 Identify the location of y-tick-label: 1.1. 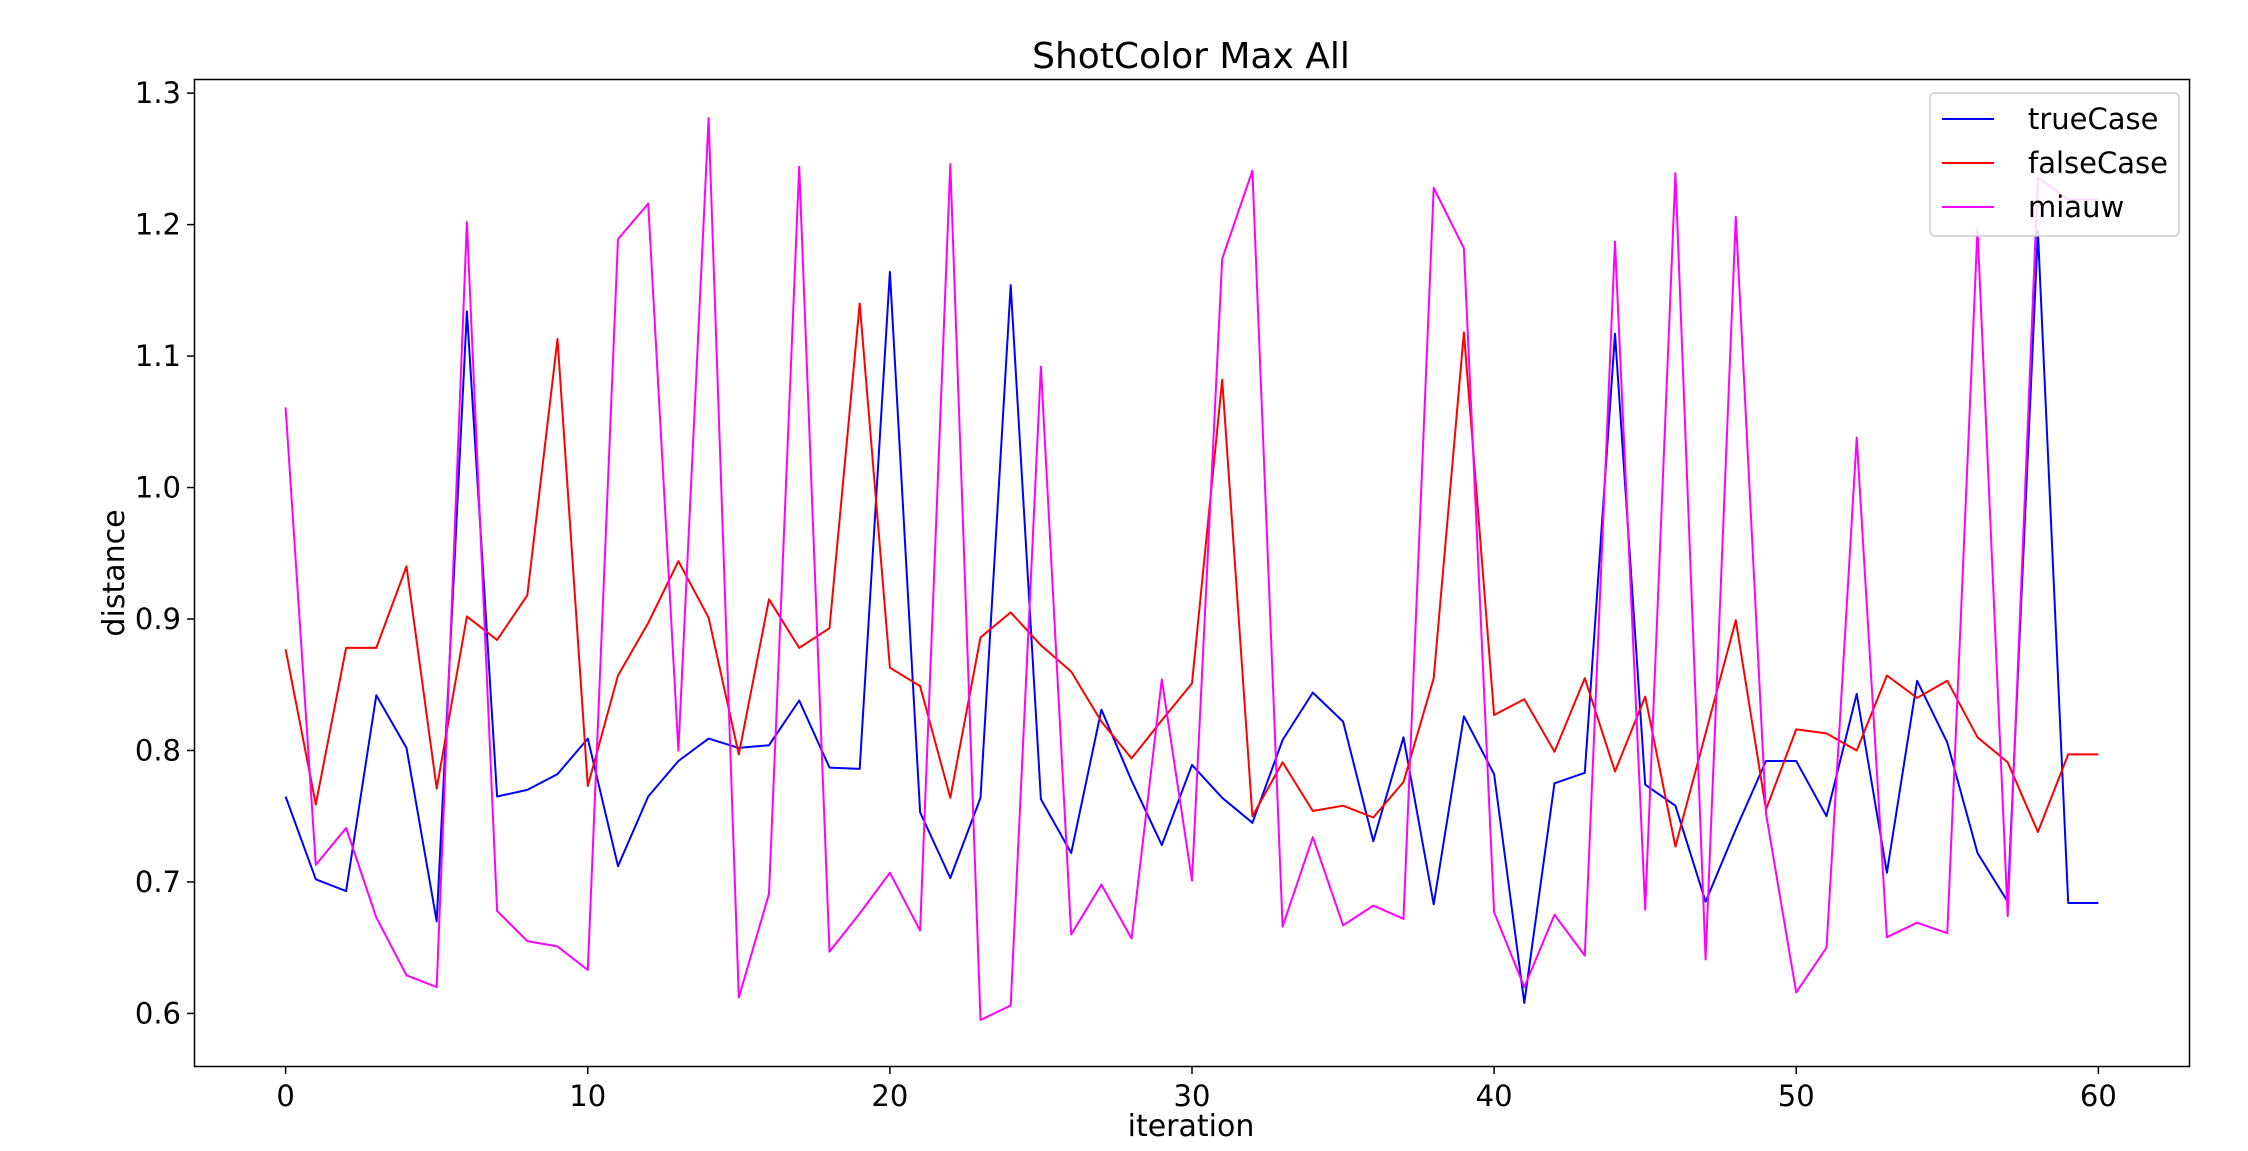
(158, 356).